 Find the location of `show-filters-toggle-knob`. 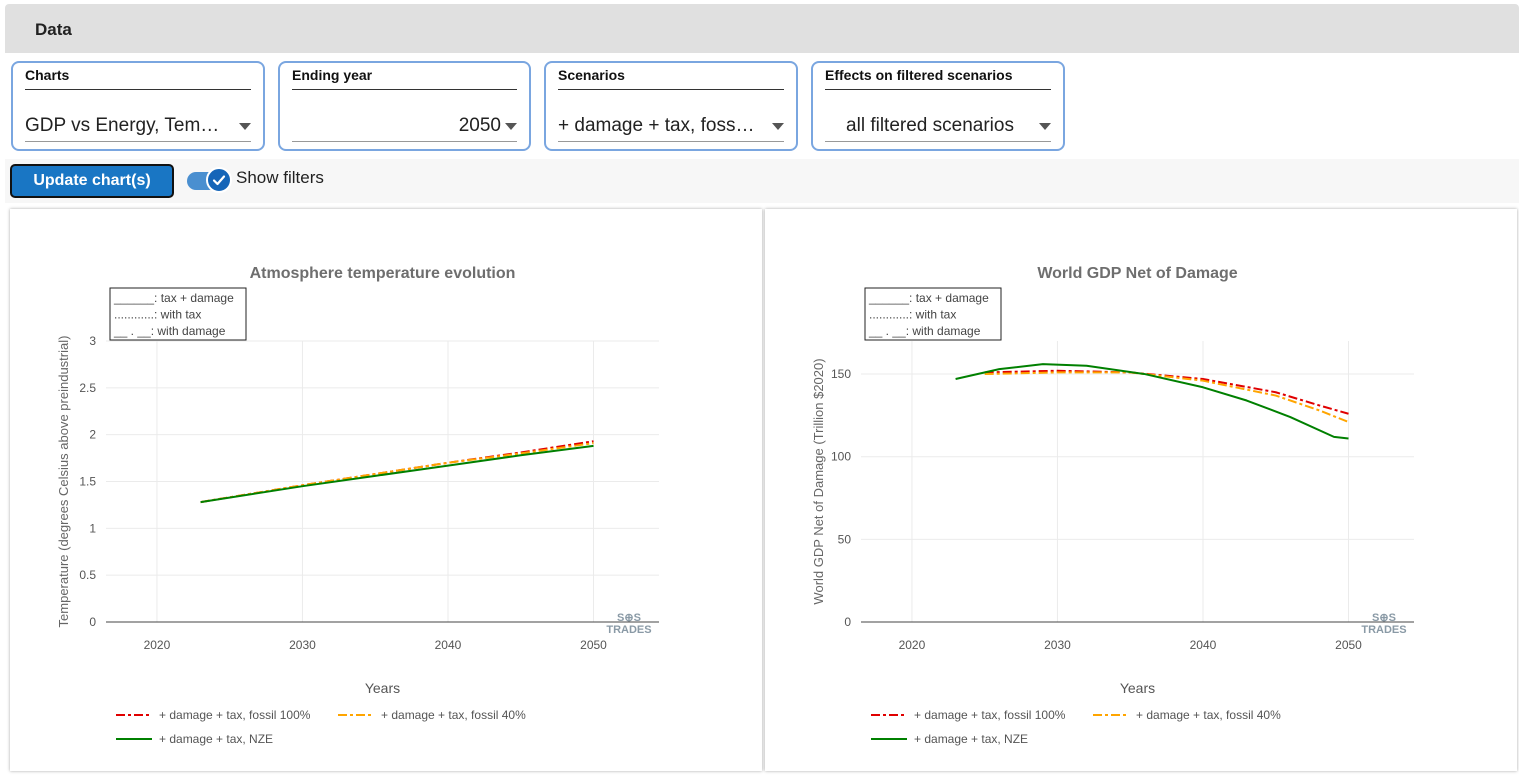

show-filters-toggle-knob is located at coordinates (219, 180).